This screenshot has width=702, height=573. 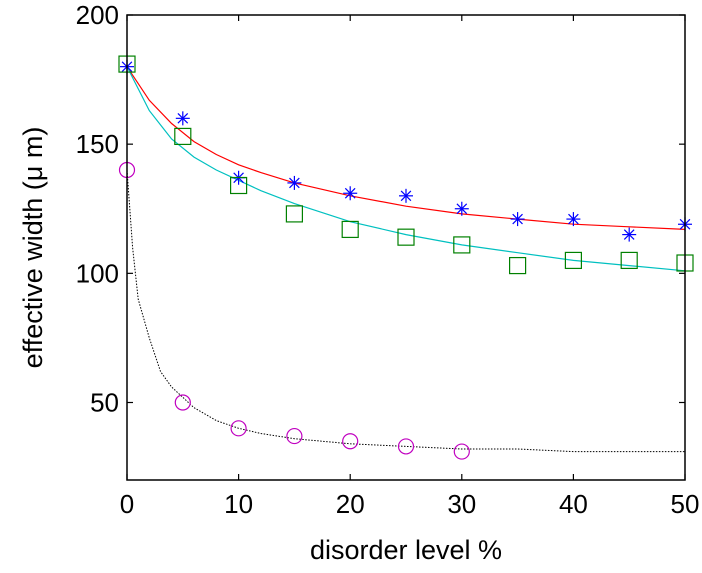 What do you see at coordinates (104, 403) in the screenshot?
I see `y-tick-label: 50` at bounding box center [104, 403].